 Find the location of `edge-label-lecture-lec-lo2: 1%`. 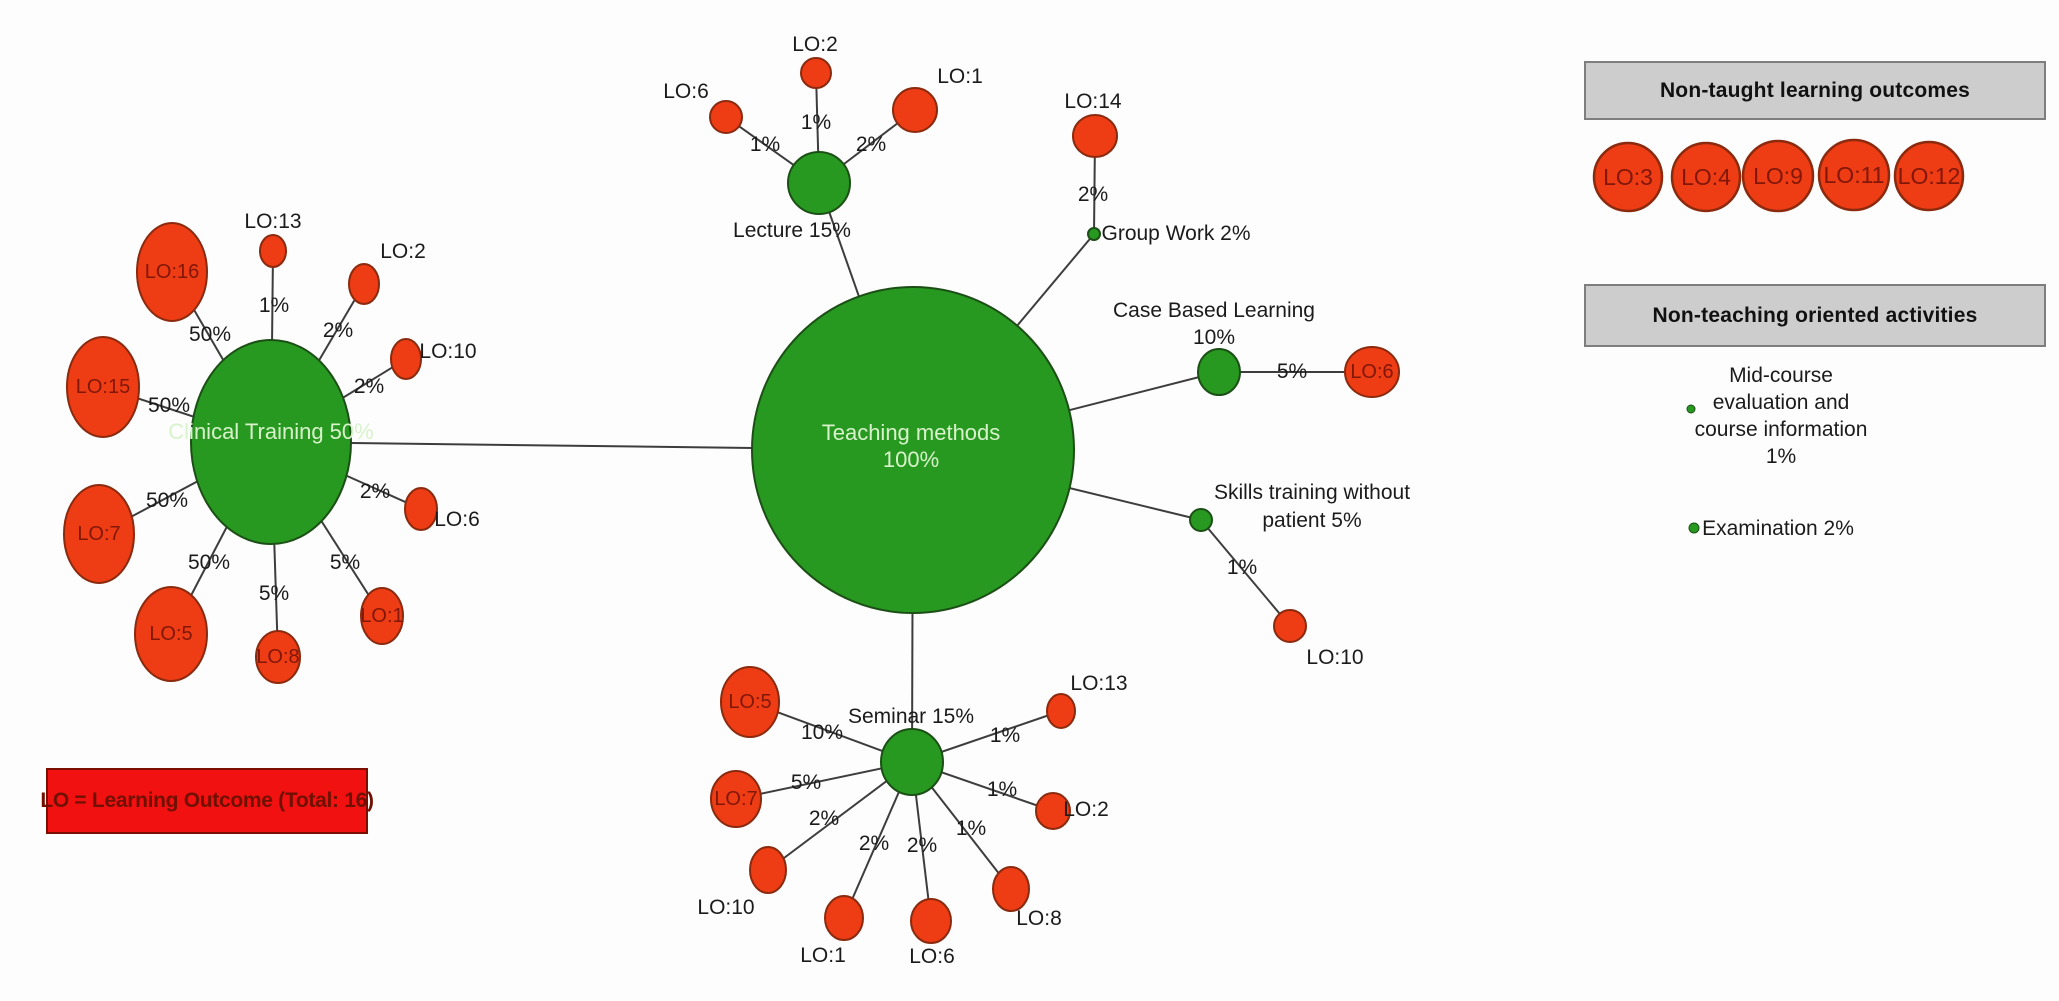

edge-label-lecture-lec-lo2: 1% is located at coordinates (816, 122).